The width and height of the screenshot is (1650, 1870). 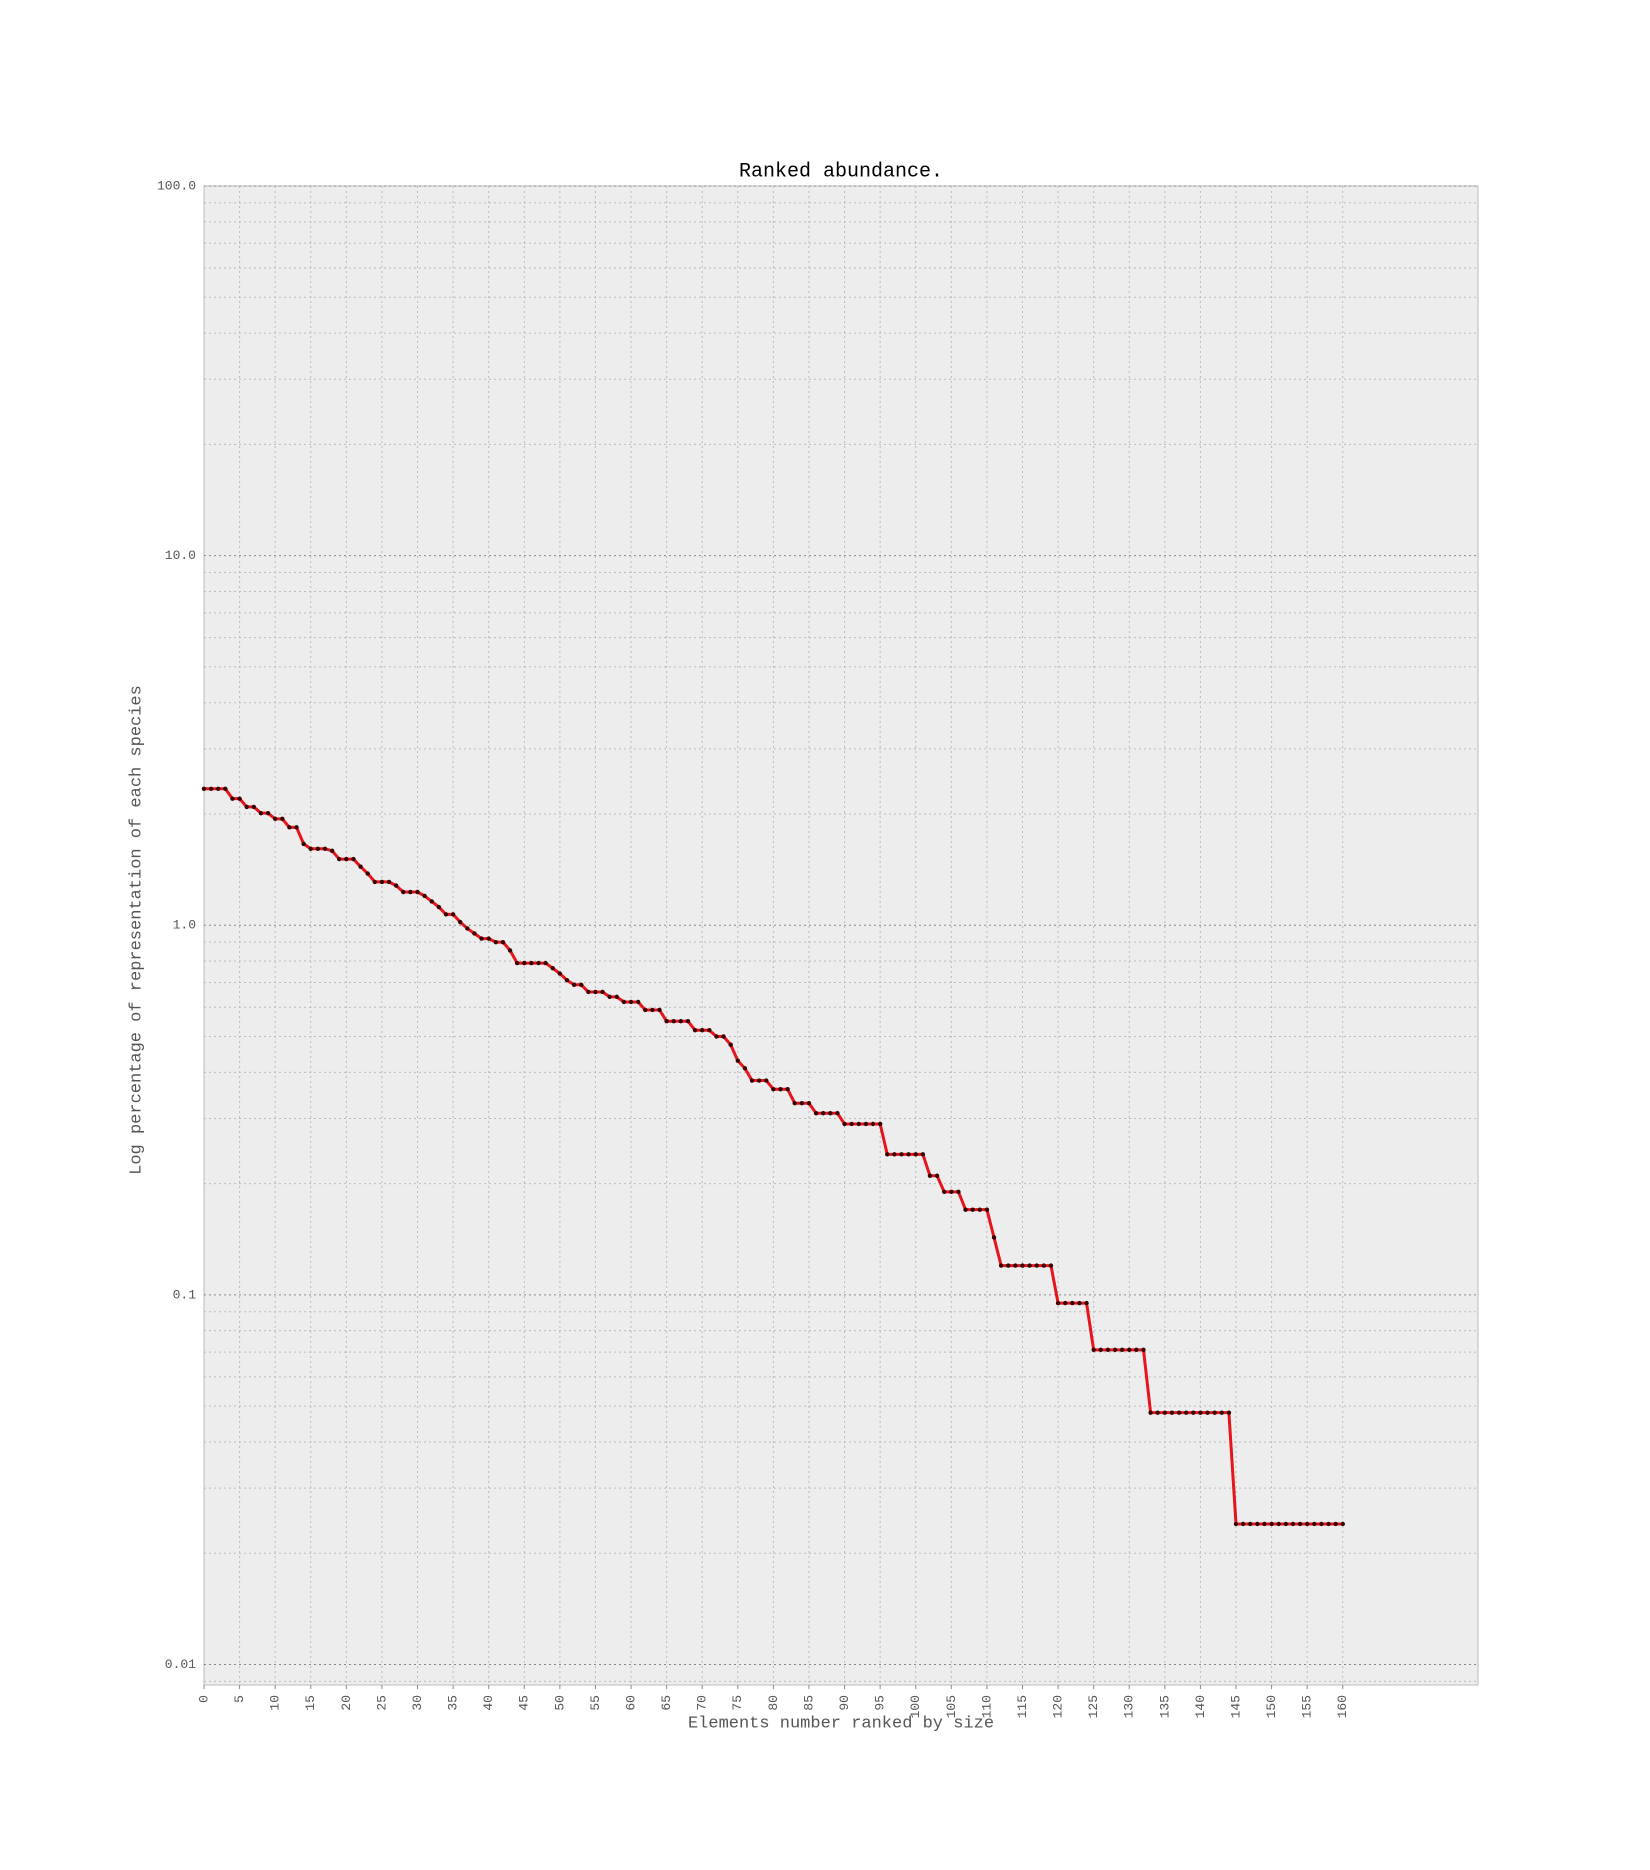 What do you see at coordinates (180, 555) in the screenshot?
I see `y-tick-label: 10.0` at bounding box center [180, 555].